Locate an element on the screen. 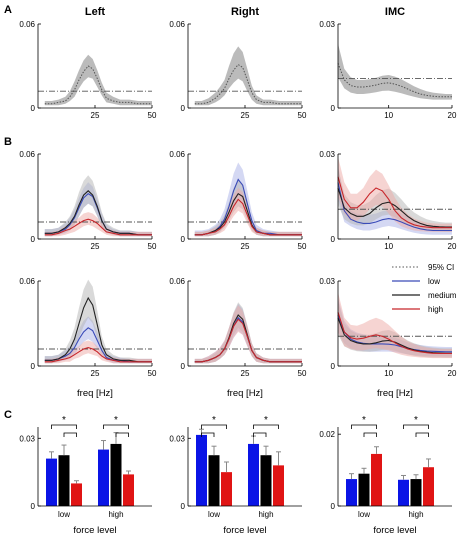  legend-label-high: high is located at coordinates (435, 309).